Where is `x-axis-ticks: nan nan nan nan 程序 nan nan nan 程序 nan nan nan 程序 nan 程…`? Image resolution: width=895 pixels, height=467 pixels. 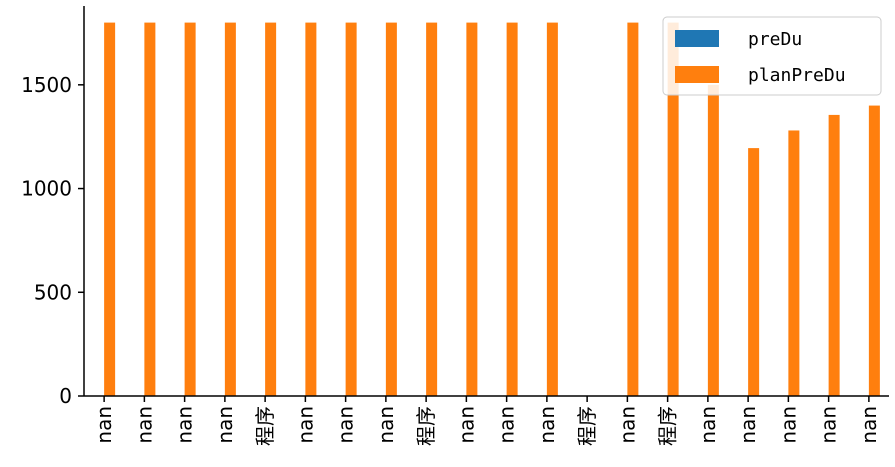 x-axis-ticks: nan nan nan nan 程序 nan nan nan 程序 nan nan nan 程序 nan 程… is located at coordinates (486, 421).